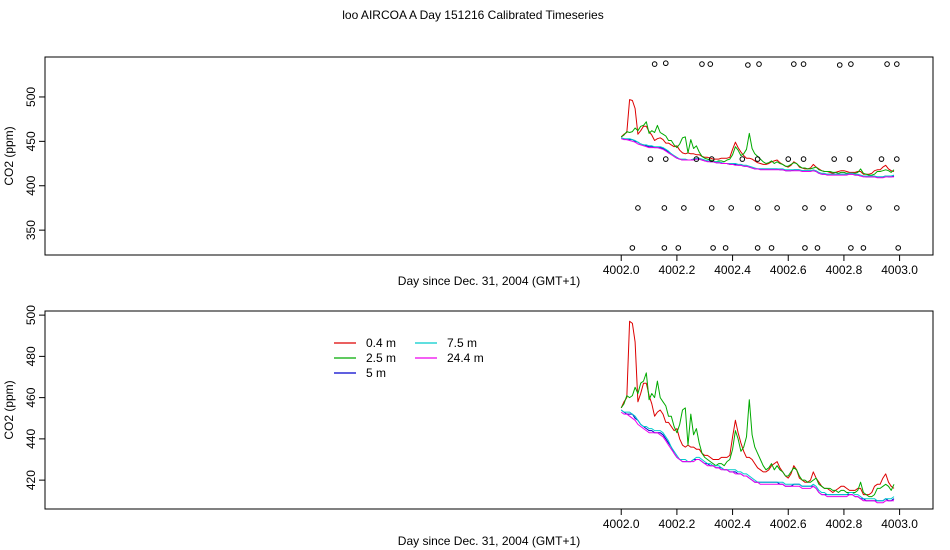 Image resolution: width=950 pixels, height=550 pixels. Describe the element at coordinates (31, 141) in the screenshot. I see `y-tick-label: 450` at that location.